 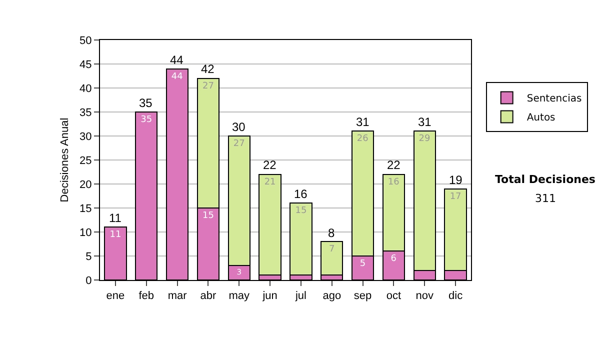 What do you see at coordinates (86, 160) in the screenshot?
I see `y-tick-label: 25` at bounding box center [86, 160].